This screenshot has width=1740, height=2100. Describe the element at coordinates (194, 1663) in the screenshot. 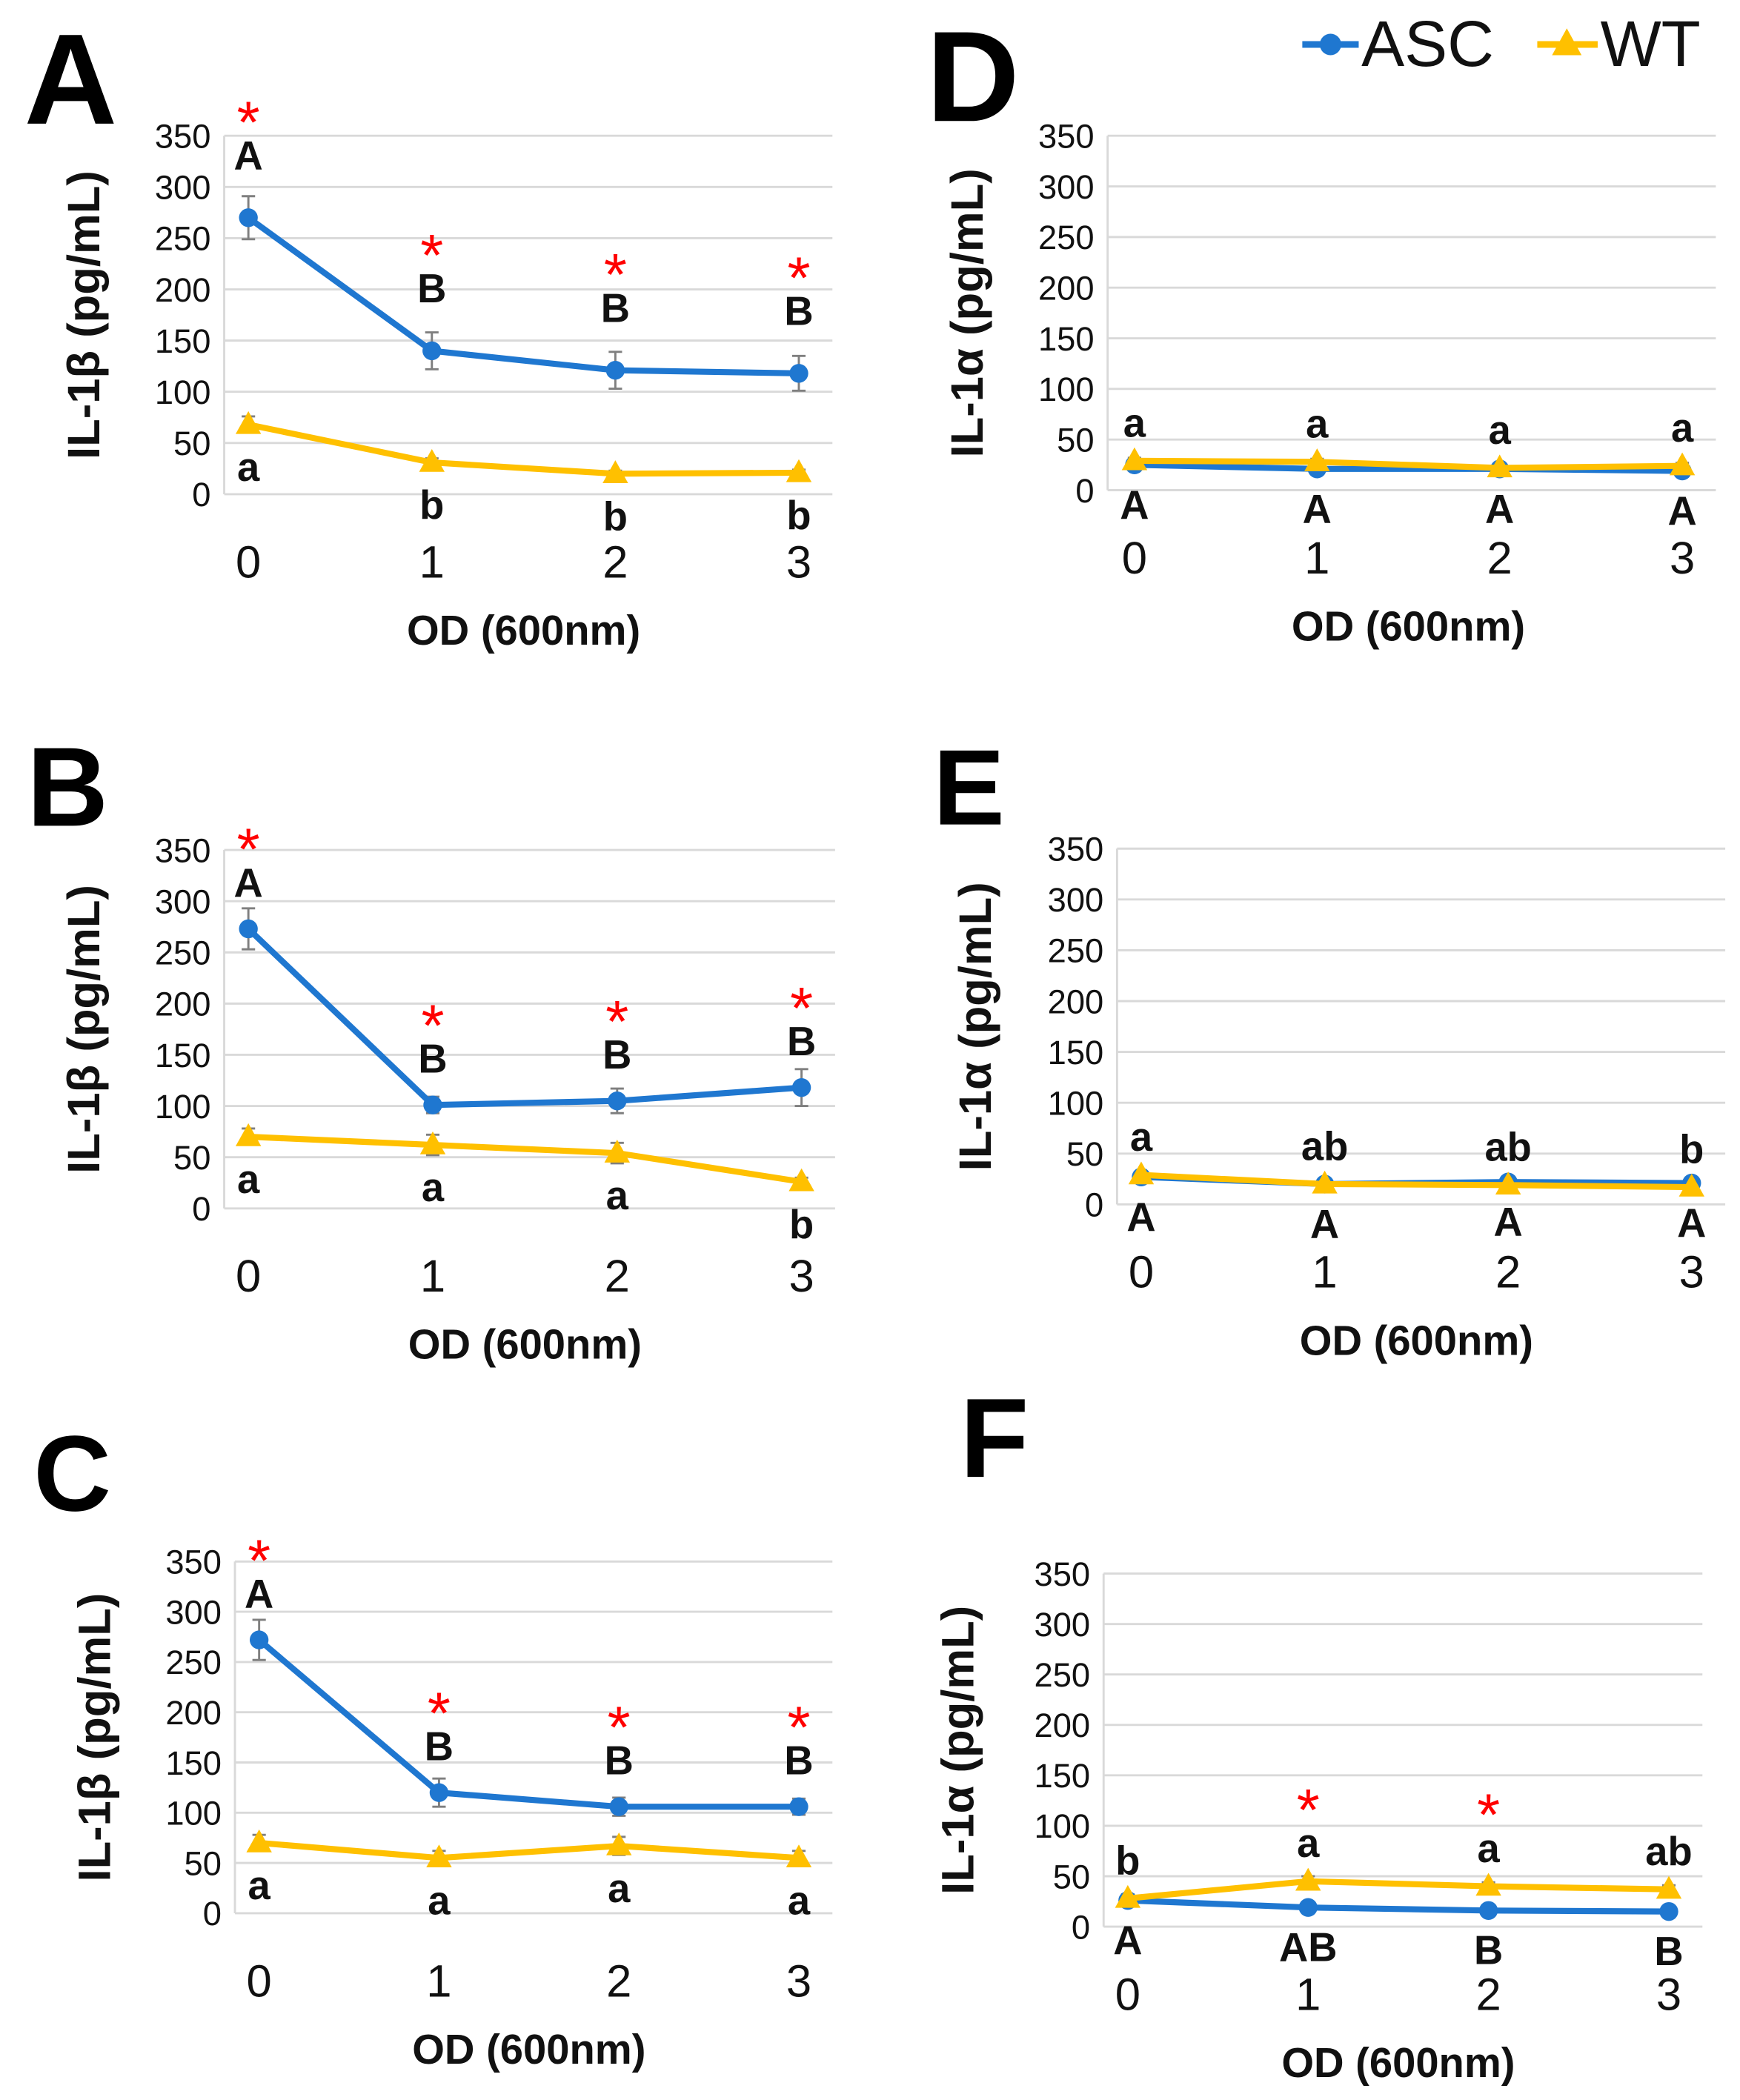

I see `panel-c-ytick-label-250: 250` at that location.